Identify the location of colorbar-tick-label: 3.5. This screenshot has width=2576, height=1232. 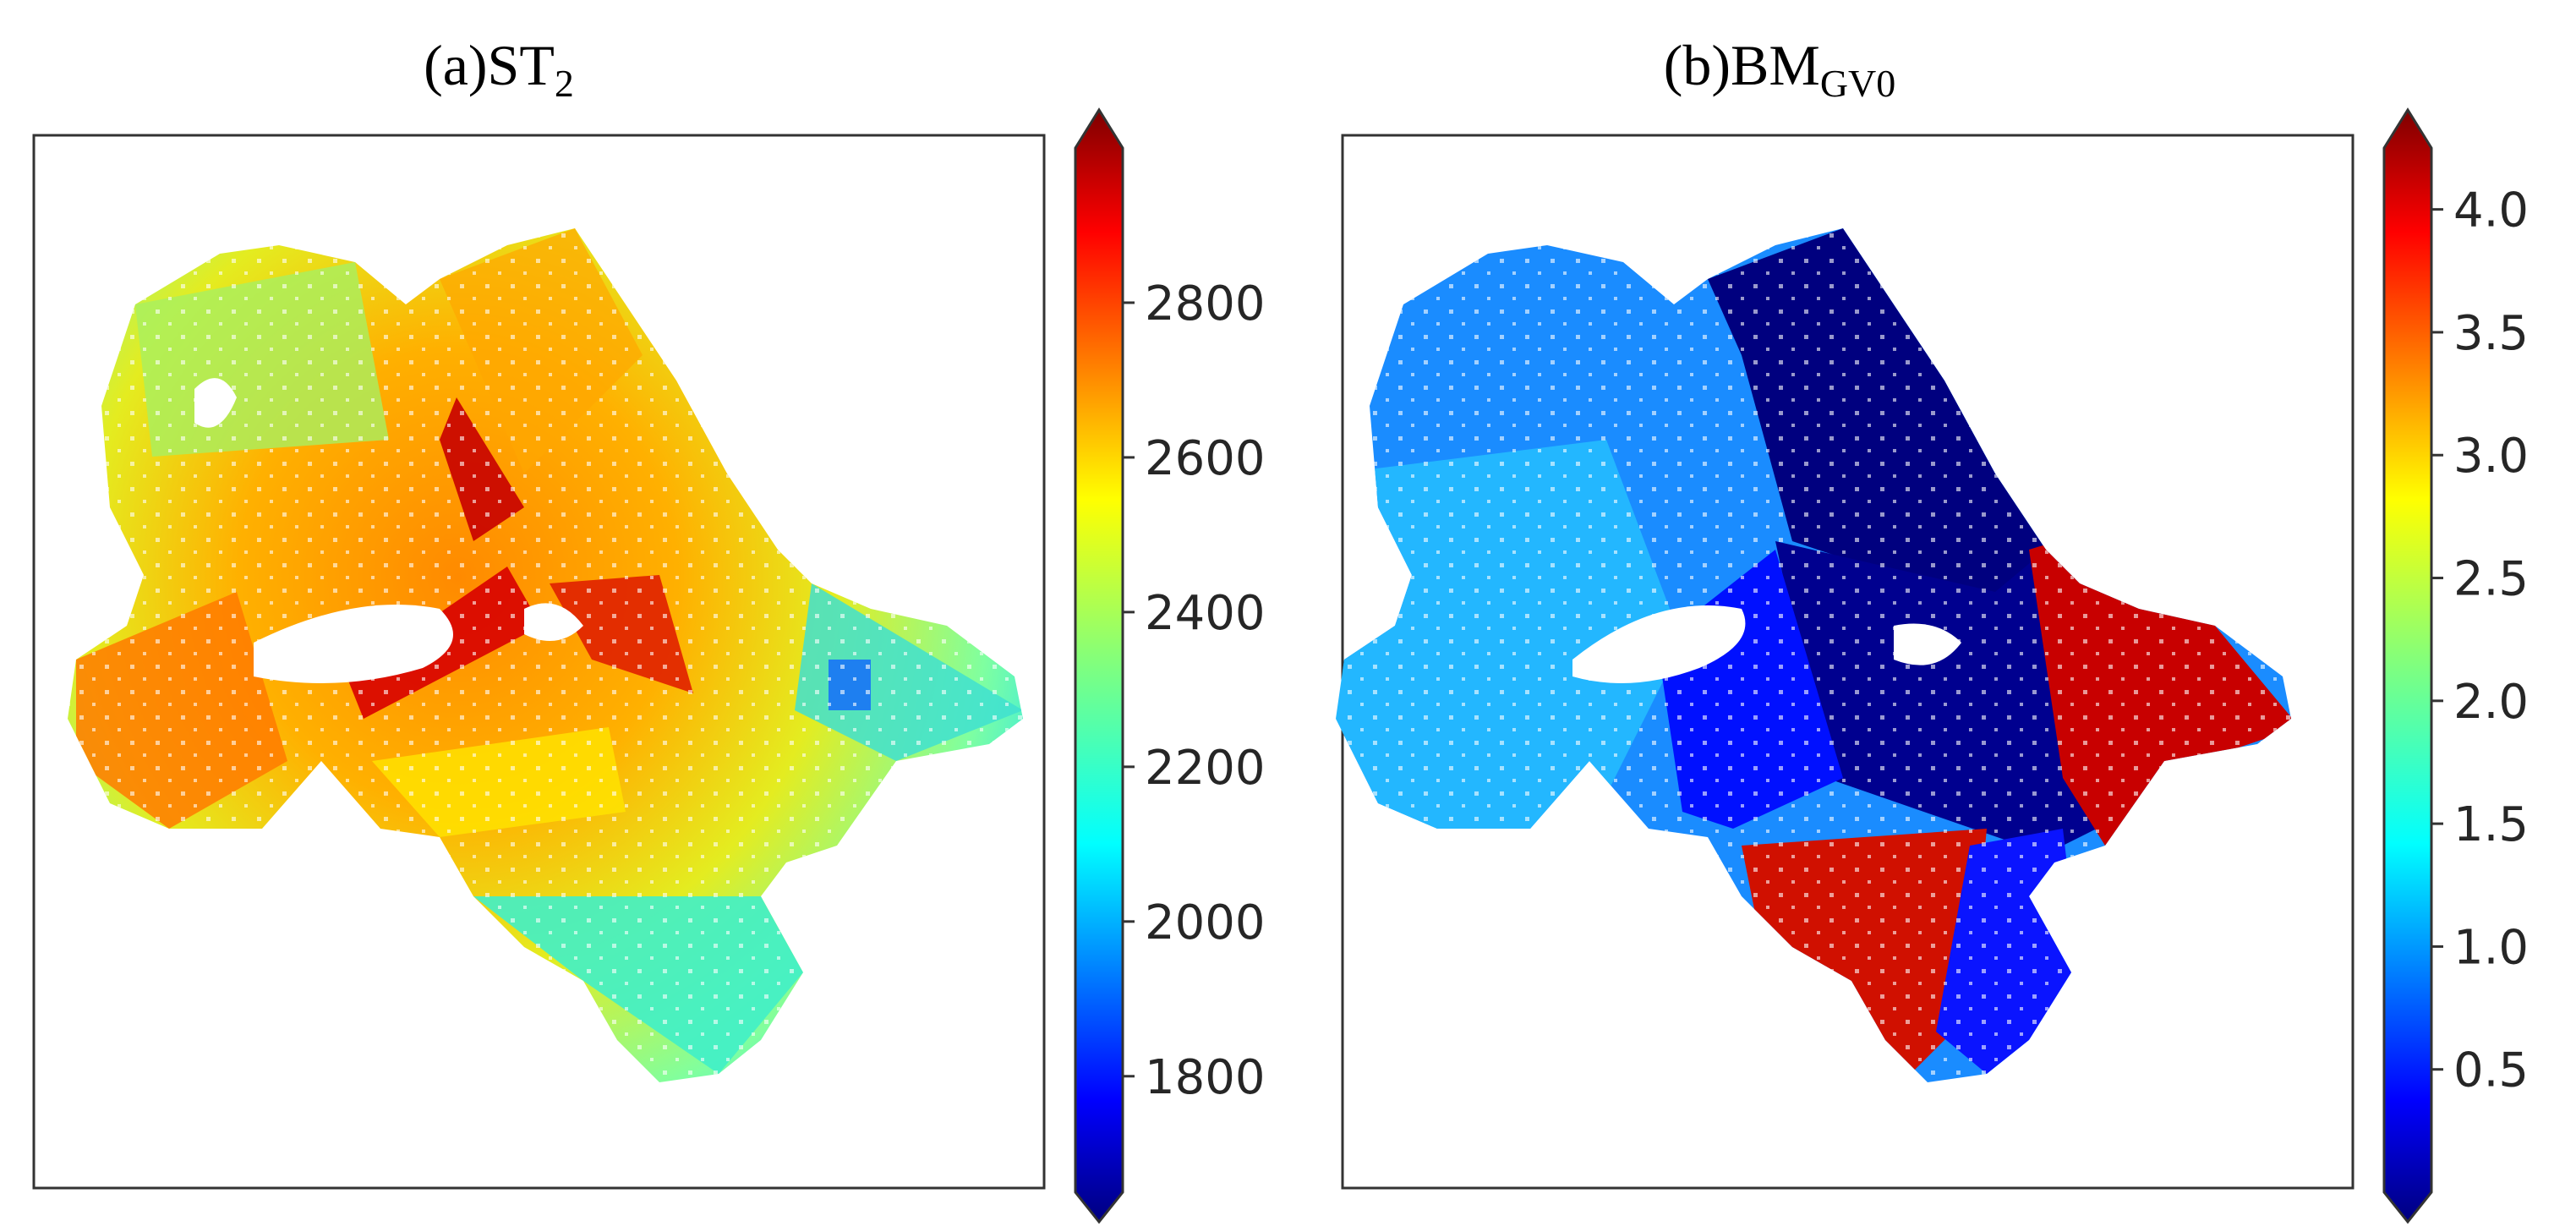
(2491, 333).